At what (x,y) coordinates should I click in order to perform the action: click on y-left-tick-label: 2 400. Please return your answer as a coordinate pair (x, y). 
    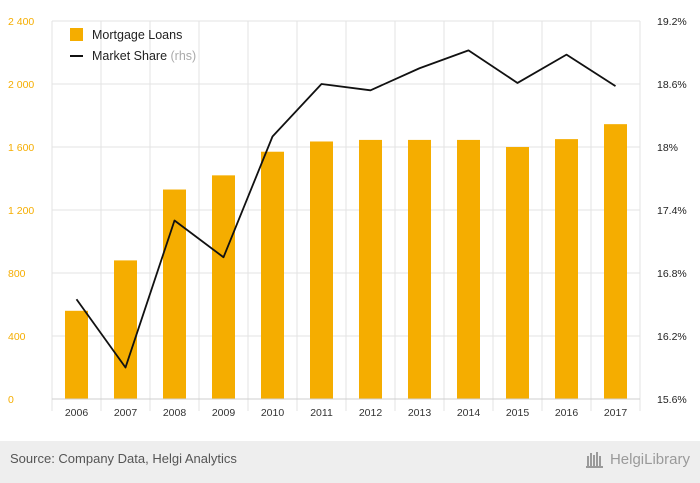
    Looking at the image, I should click on (21, 22).